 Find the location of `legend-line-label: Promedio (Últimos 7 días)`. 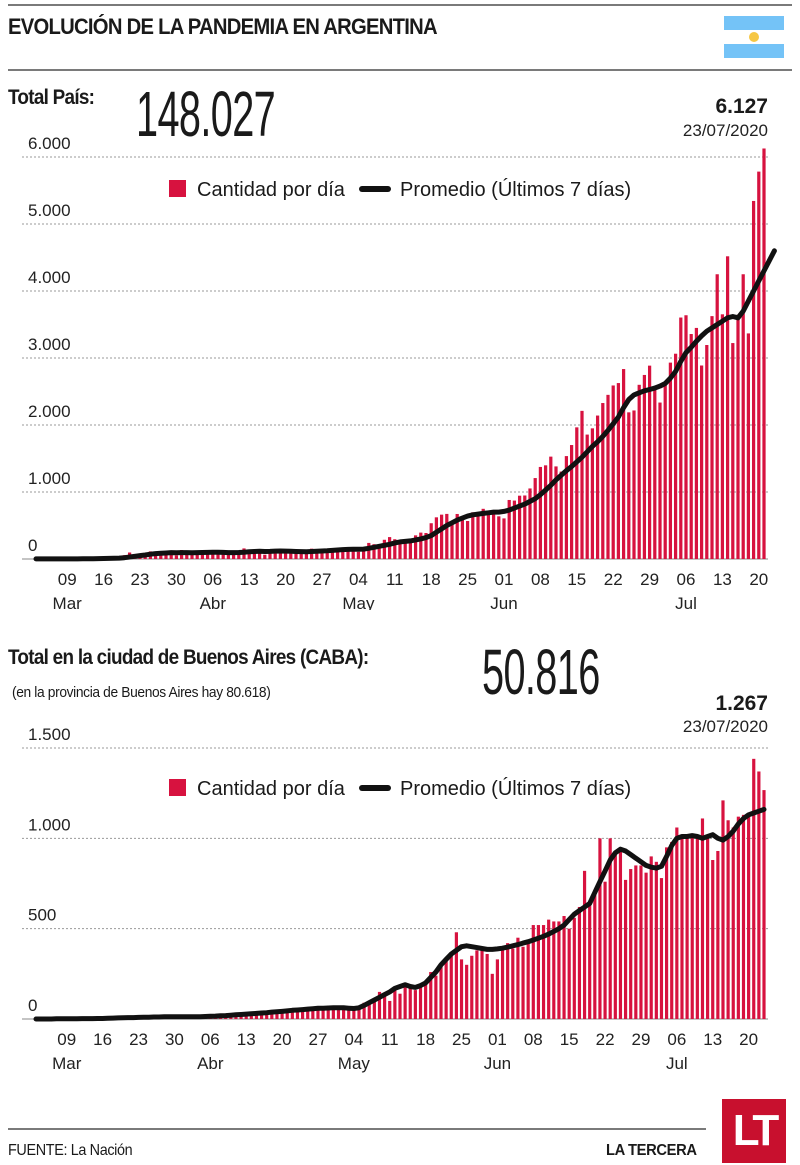

legend-line-label: Promedio (Últimos 7 días) is located at coordinates (515, 788).